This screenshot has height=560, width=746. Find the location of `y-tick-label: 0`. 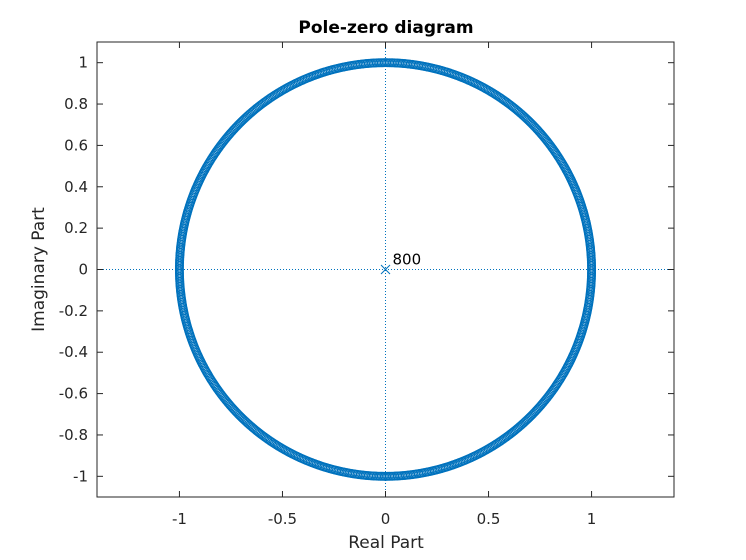

y-tick-label: 0 is located at coordinates (83, 270).